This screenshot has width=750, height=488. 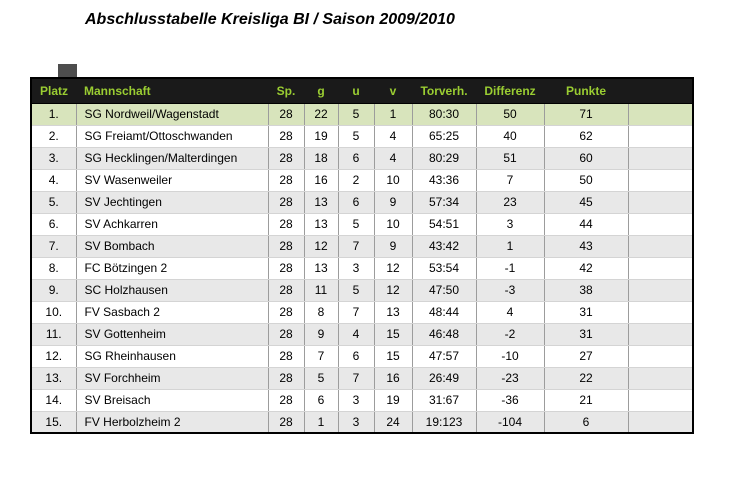 What do you see at coordinates (393, 268) in the screenshot?
I see `cell-v: 12` at bounding box center [393, 268].